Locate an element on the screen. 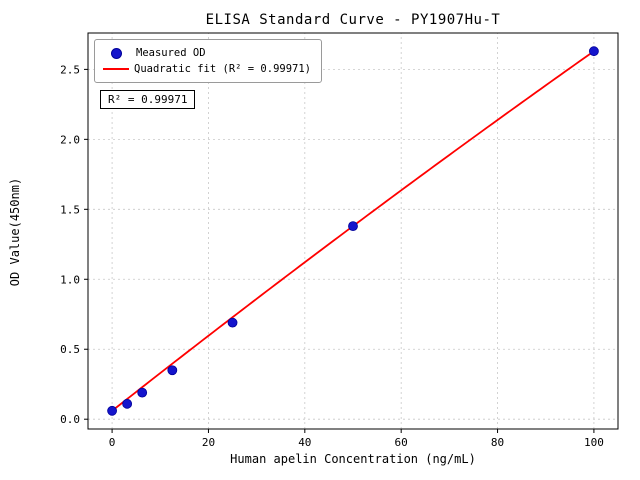  y-tick-label: 2.5 is located at coordinates (70, 69).